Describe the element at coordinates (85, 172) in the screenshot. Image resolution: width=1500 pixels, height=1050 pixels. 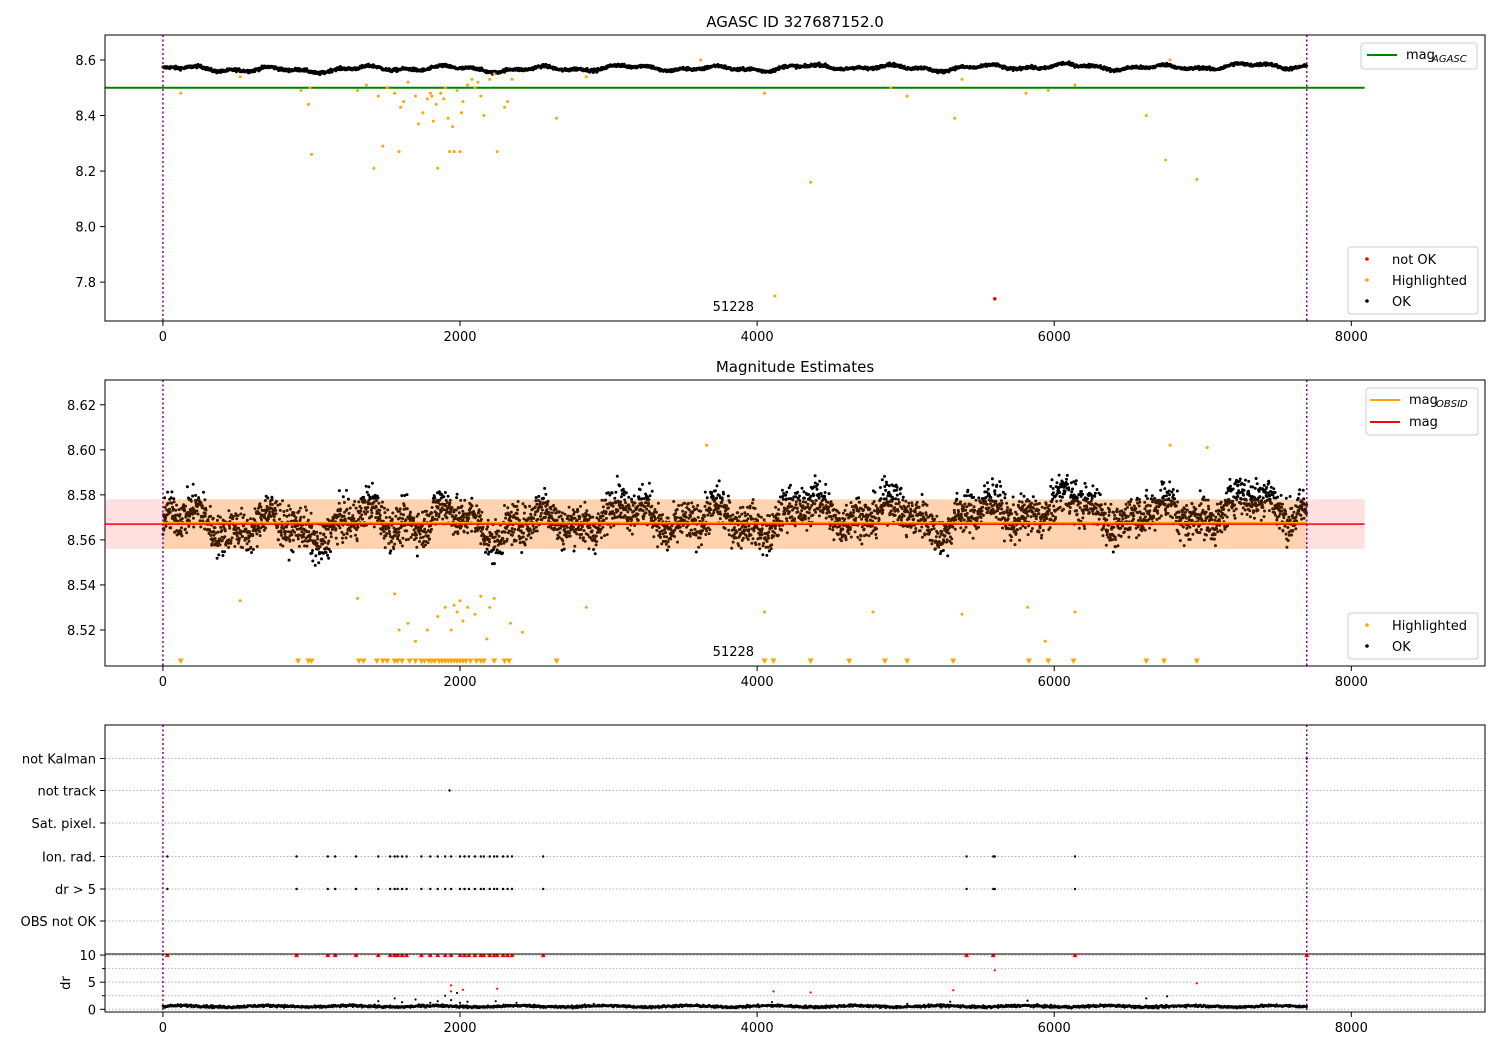
I see `y-tick-label: 8.2` at that location.